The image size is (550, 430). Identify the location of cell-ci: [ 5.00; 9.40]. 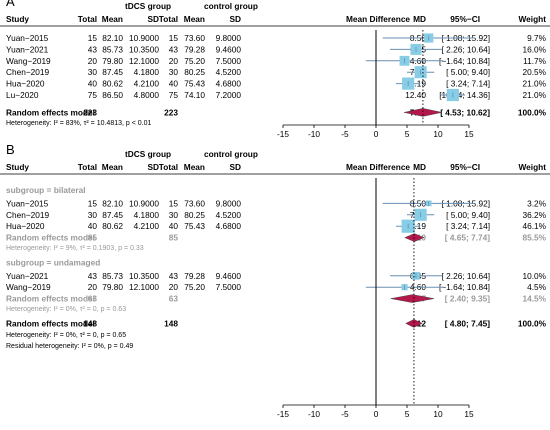
(468, 215).